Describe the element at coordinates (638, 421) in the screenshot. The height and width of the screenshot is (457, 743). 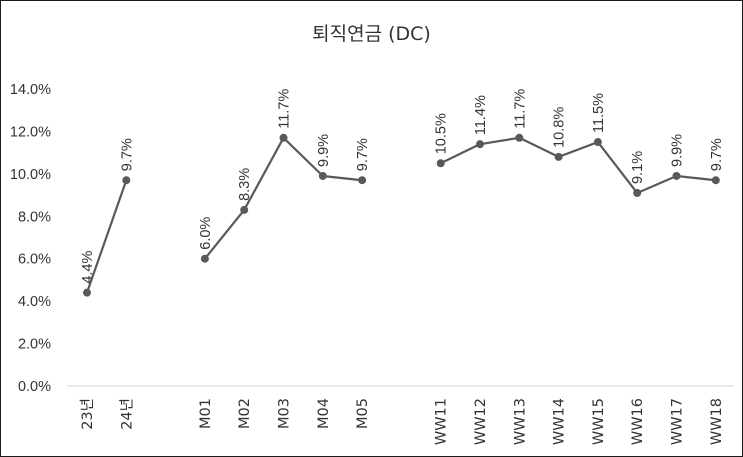
I see `x-tick-label: WW16` at that location.